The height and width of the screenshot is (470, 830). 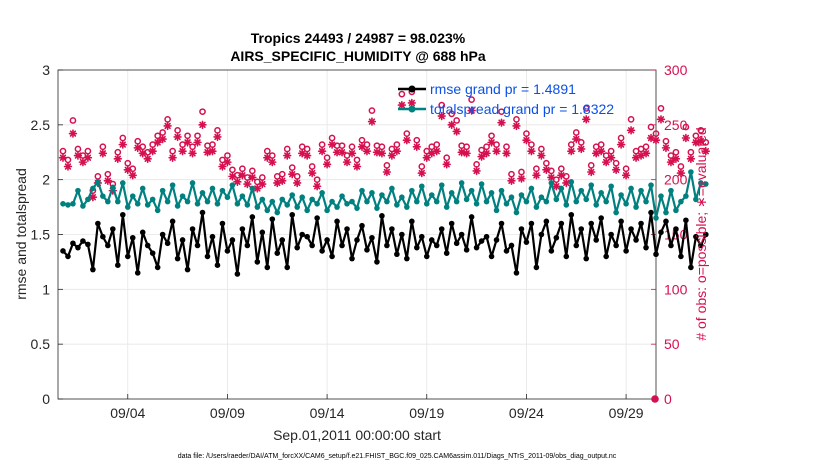 I want to click on y-tick-label-right: 250, so click(x=676, y=125).